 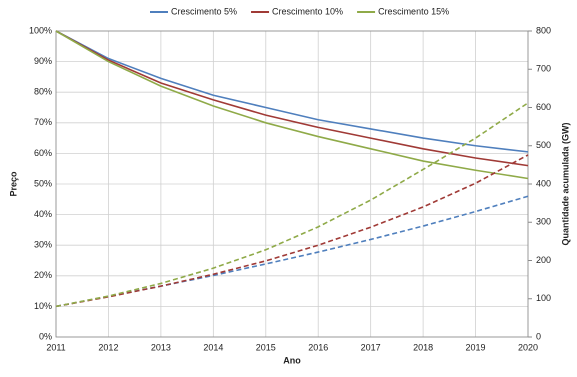 What do you see at coordinates (43, 214) in the screenshot?
I see `y-tick-label: 40%` at bounding box center [43, 214].